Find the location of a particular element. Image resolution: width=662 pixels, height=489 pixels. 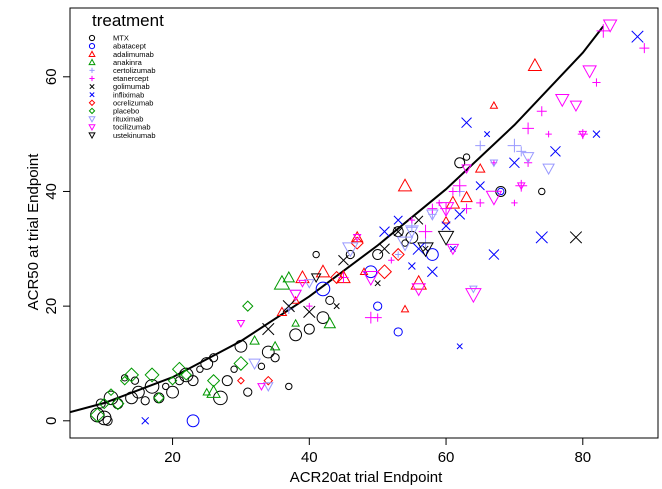

y-tick-label: 60 is located at coordinates (51, 76).